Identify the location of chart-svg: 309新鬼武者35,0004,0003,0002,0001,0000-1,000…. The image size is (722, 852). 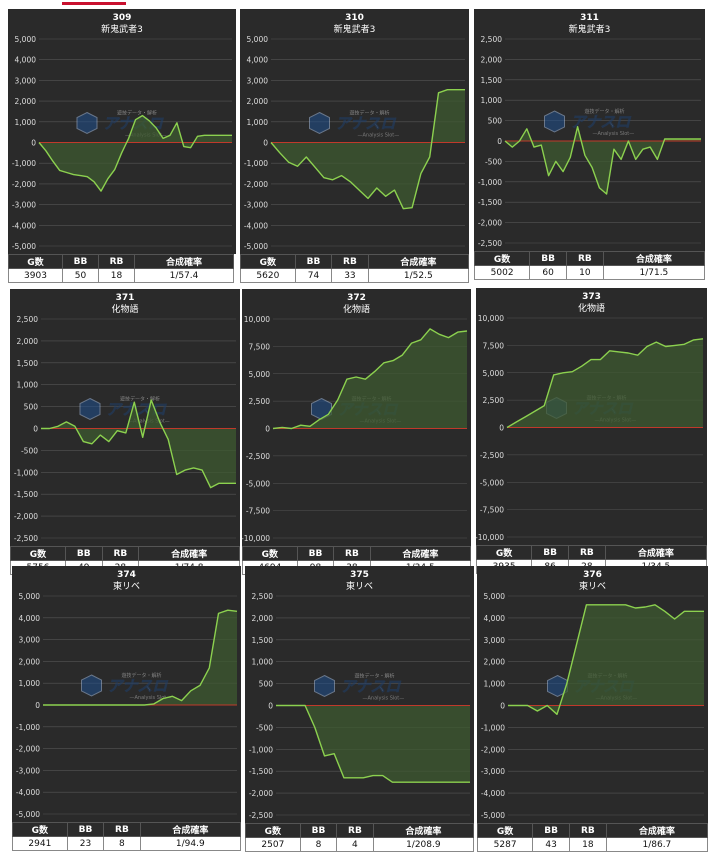
(122, 131).